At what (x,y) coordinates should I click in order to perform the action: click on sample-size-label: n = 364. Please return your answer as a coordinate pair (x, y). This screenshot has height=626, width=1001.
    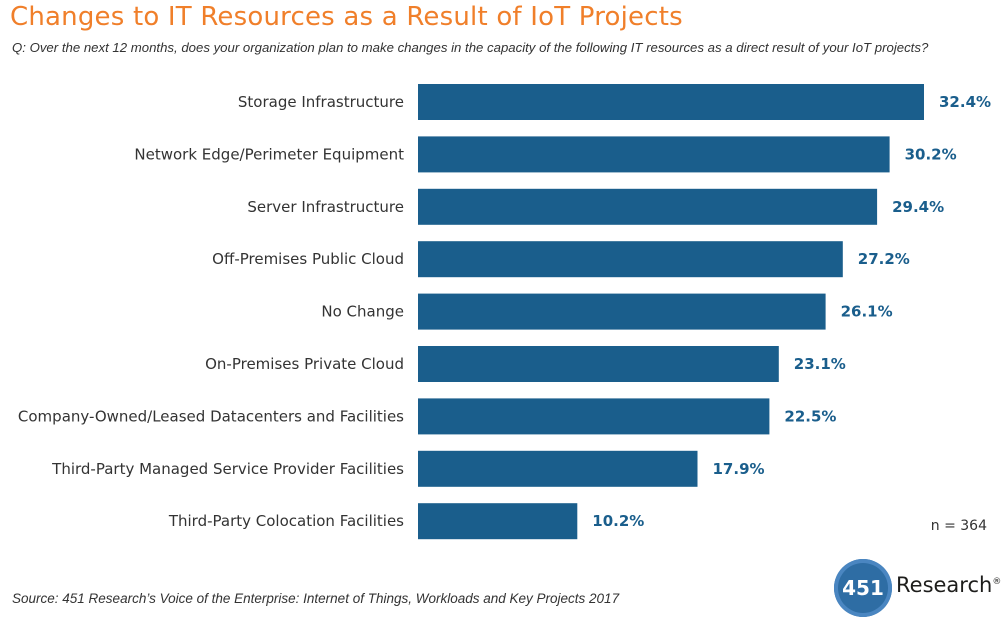
    Looking at the image, I should click on (958, 526).